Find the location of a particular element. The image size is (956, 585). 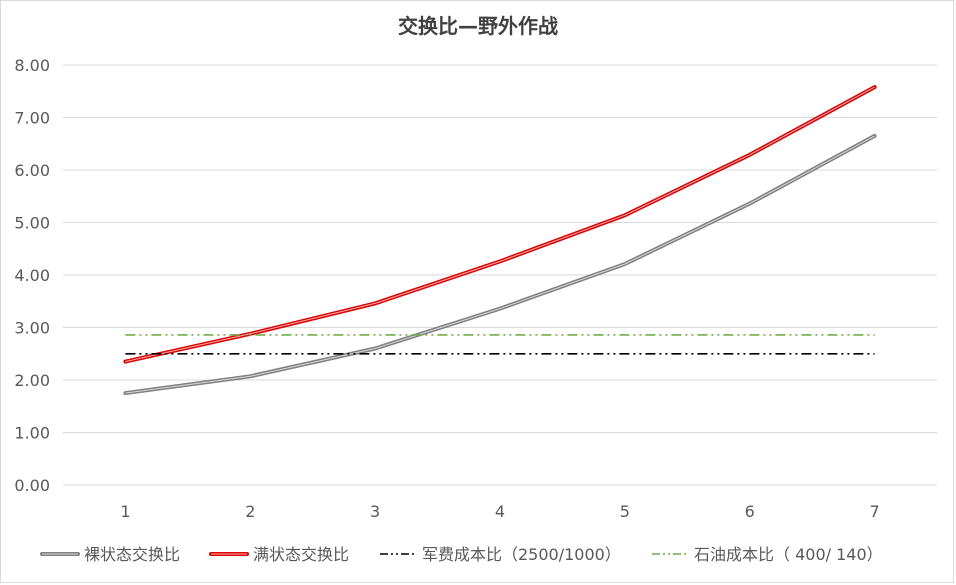

x-tick-label: 3 is located at coordinates (375, 511).